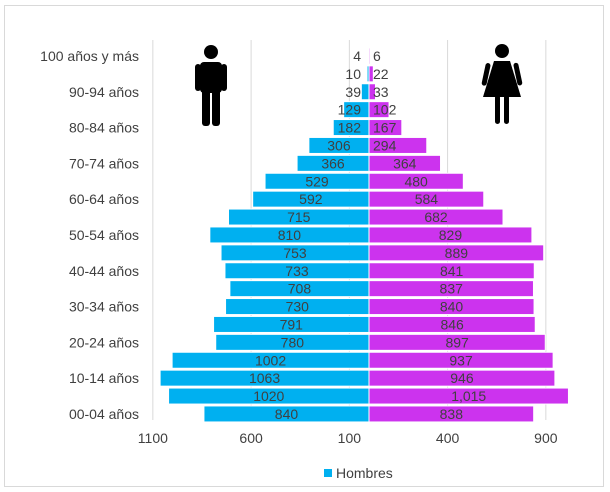  Describe the element at coordinates (287, 414) in the screenshot. I see `data-label-hombres: 840` at that location.